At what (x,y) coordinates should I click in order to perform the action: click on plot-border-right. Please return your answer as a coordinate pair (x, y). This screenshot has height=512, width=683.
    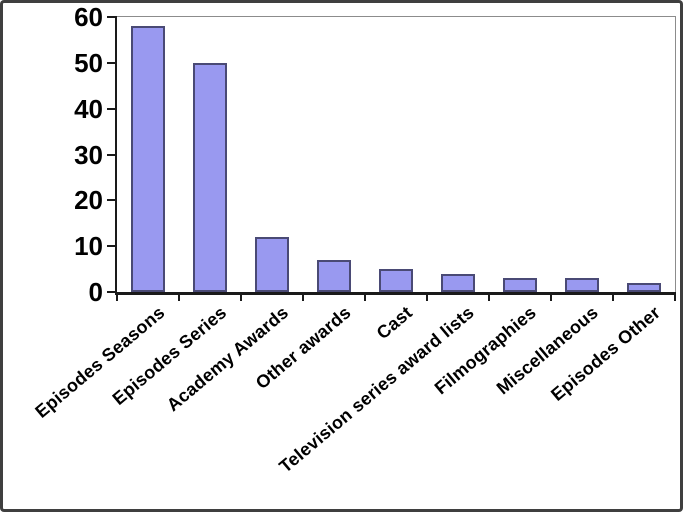
    Looking at the image, I should click on (675, 155).